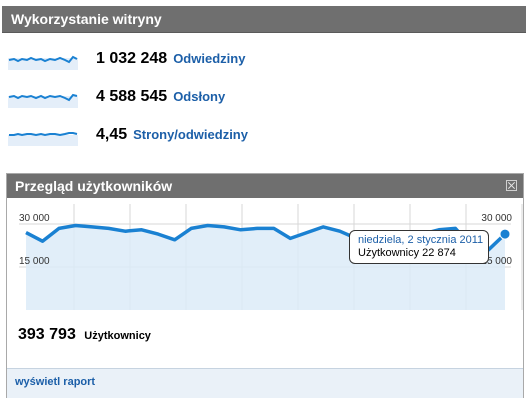 The image size is (528, 406). I want to click on visits-link: Odwiedziny, so click(209, 58).